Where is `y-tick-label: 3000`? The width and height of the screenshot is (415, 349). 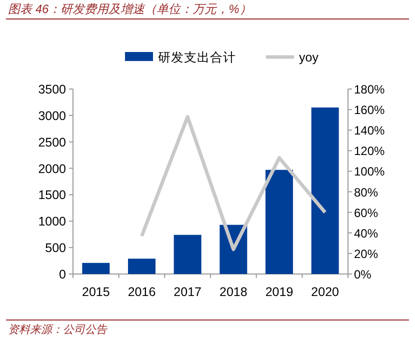 y-tick-label: 3000 is located at coordinates (52, 115).